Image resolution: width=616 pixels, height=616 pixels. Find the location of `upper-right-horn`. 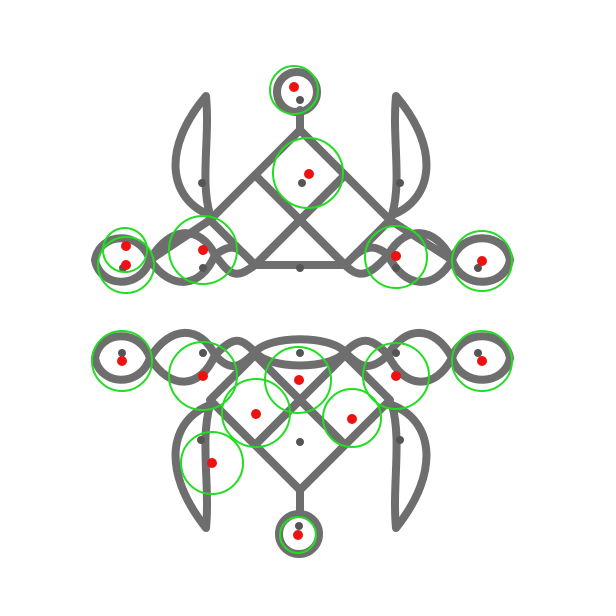

upper-right-horn is located at coordinates (409, 155).